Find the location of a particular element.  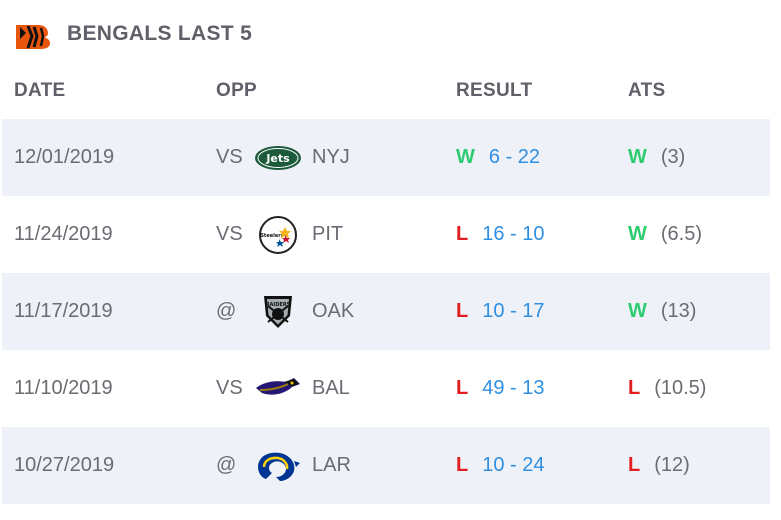

game-score: 10 - 24 is located at coordinates (513, 465).